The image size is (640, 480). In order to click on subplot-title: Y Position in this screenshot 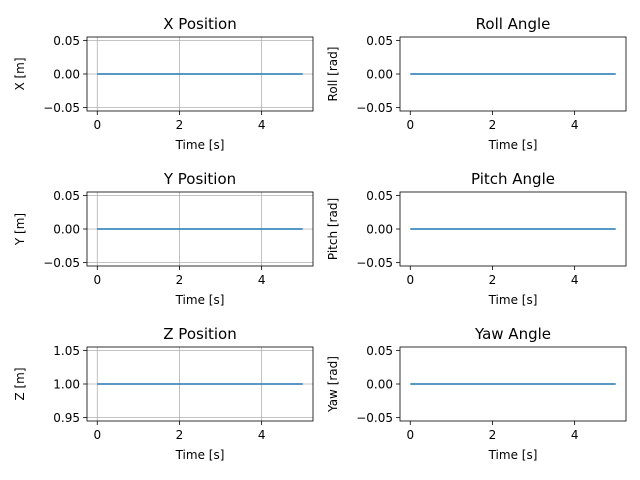, I will do `click(199, 179)`.